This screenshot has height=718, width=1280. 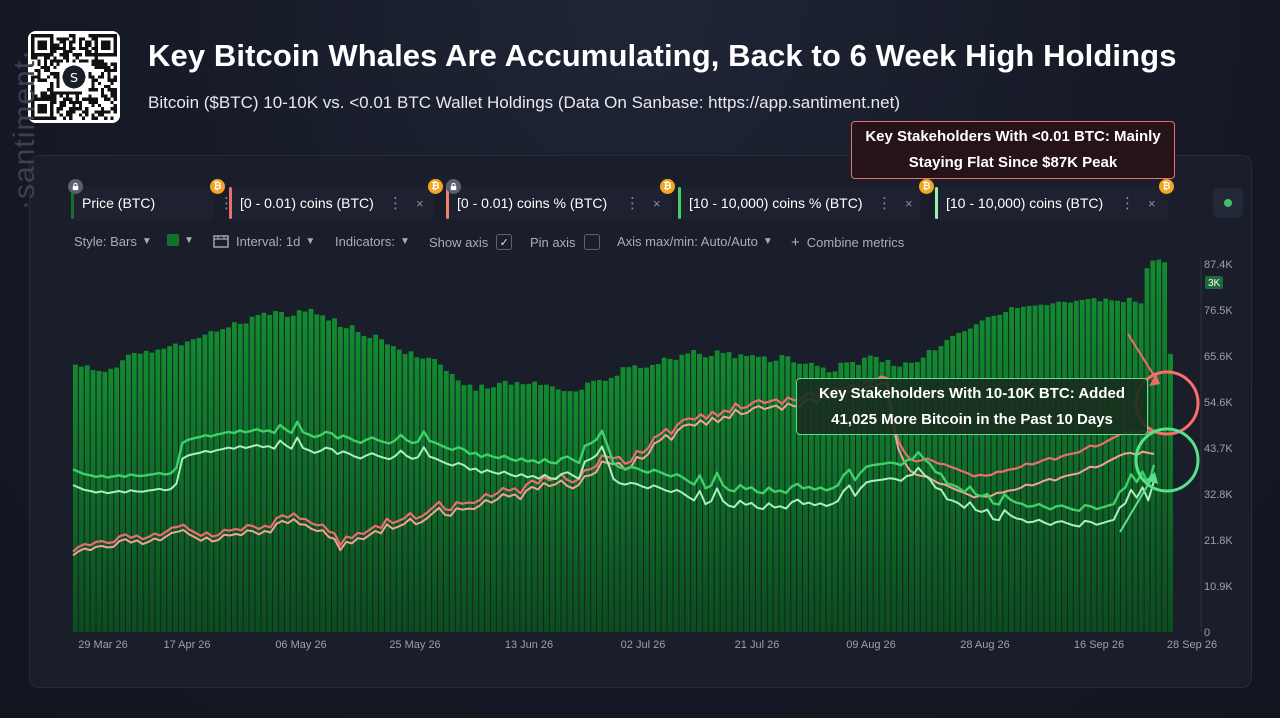 What do you see at coordinates (331, 203) in the screenshot?
I see `metric-tab-2: [0 - 0.01) coins (BTC) ⋮ ×` at bounding box center [331, 203].